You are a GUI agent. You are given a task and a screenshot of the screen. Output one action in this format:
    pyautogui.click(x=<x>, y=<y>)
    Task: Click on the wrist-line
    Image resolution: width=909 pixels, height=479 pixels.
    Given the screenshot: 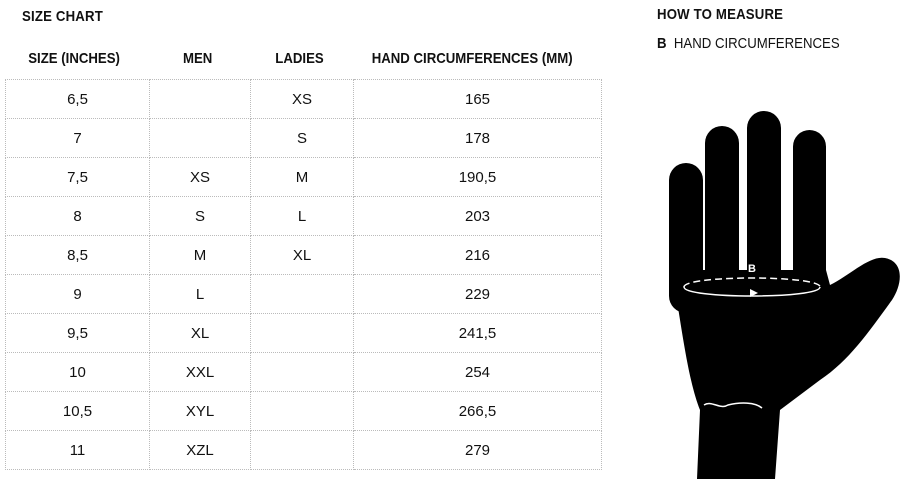 What is the action you would take?
    pyautogui.click(x=733, y=405)
    